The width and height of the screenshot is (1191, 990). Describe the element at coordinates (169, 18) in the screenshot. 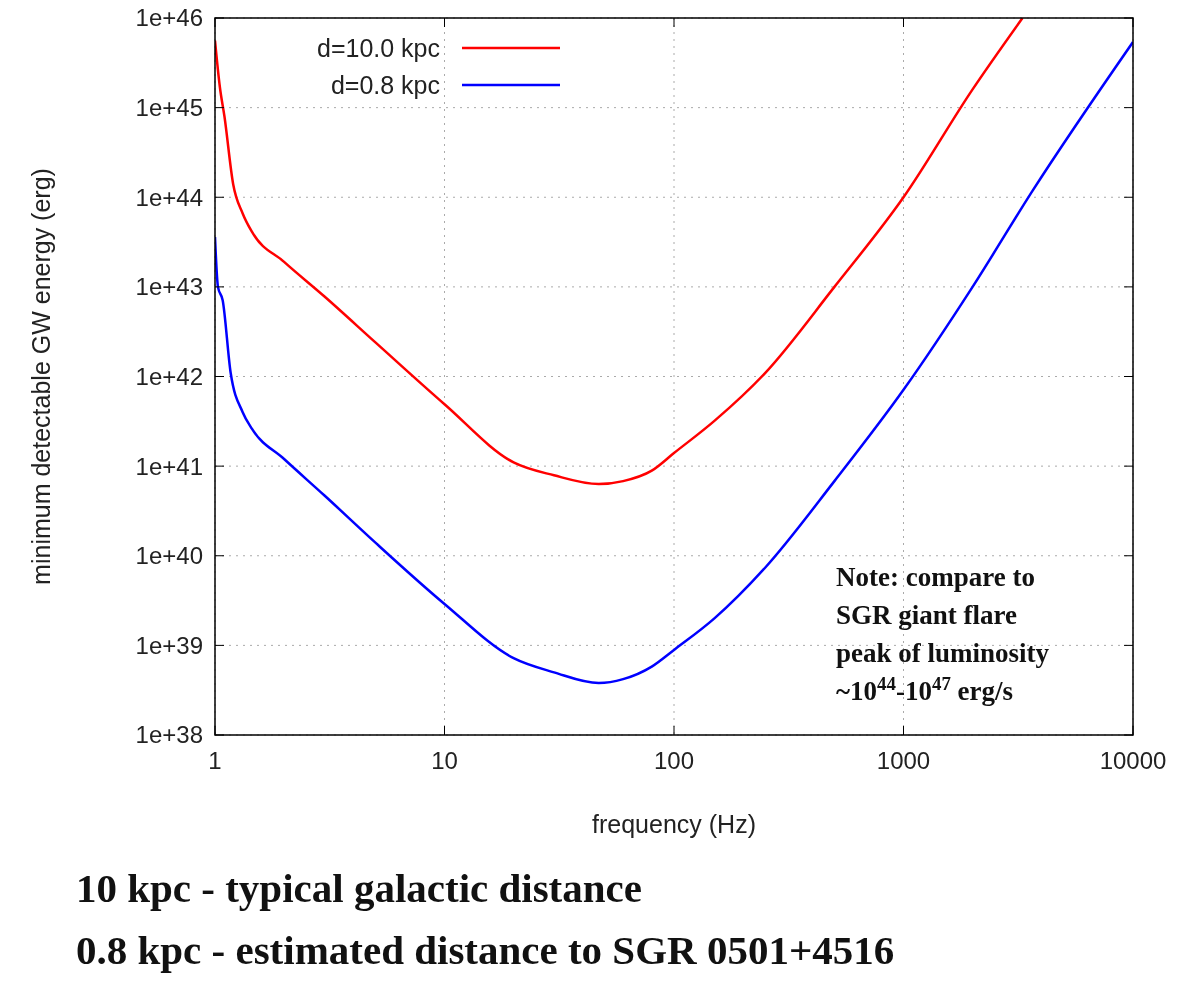

I see `y-tick-label: 1e+46` at that location.